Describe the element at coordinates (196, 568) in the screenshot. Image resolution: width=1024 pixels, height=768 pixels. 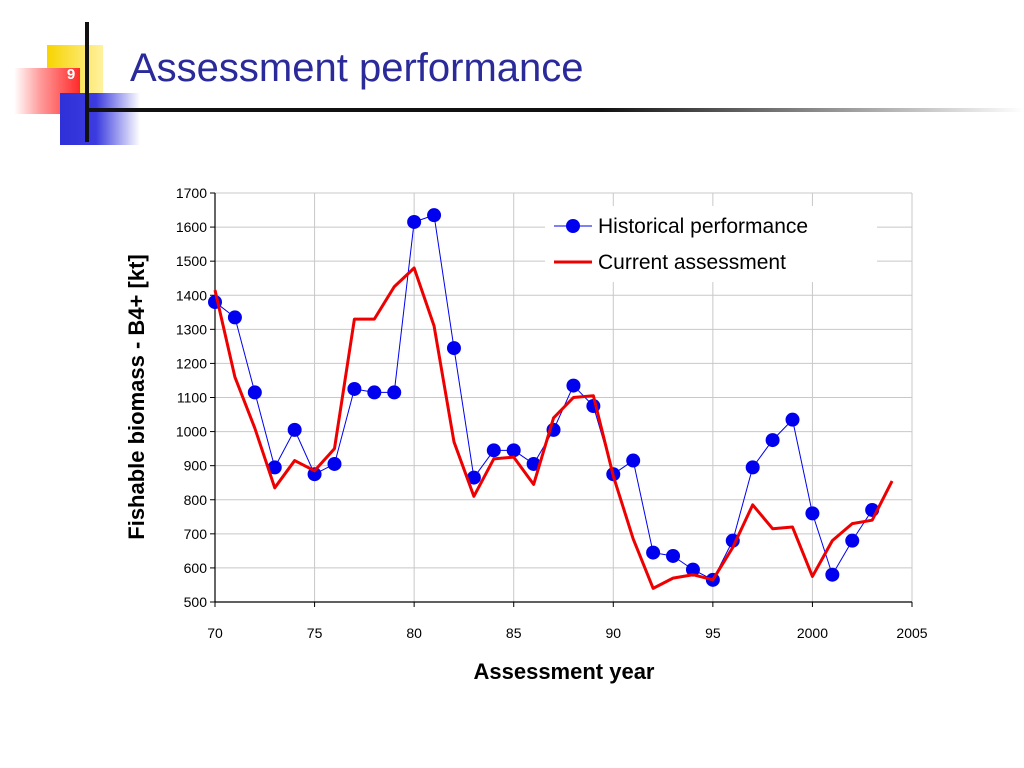
I see `y-tick-label: 600` at that location.